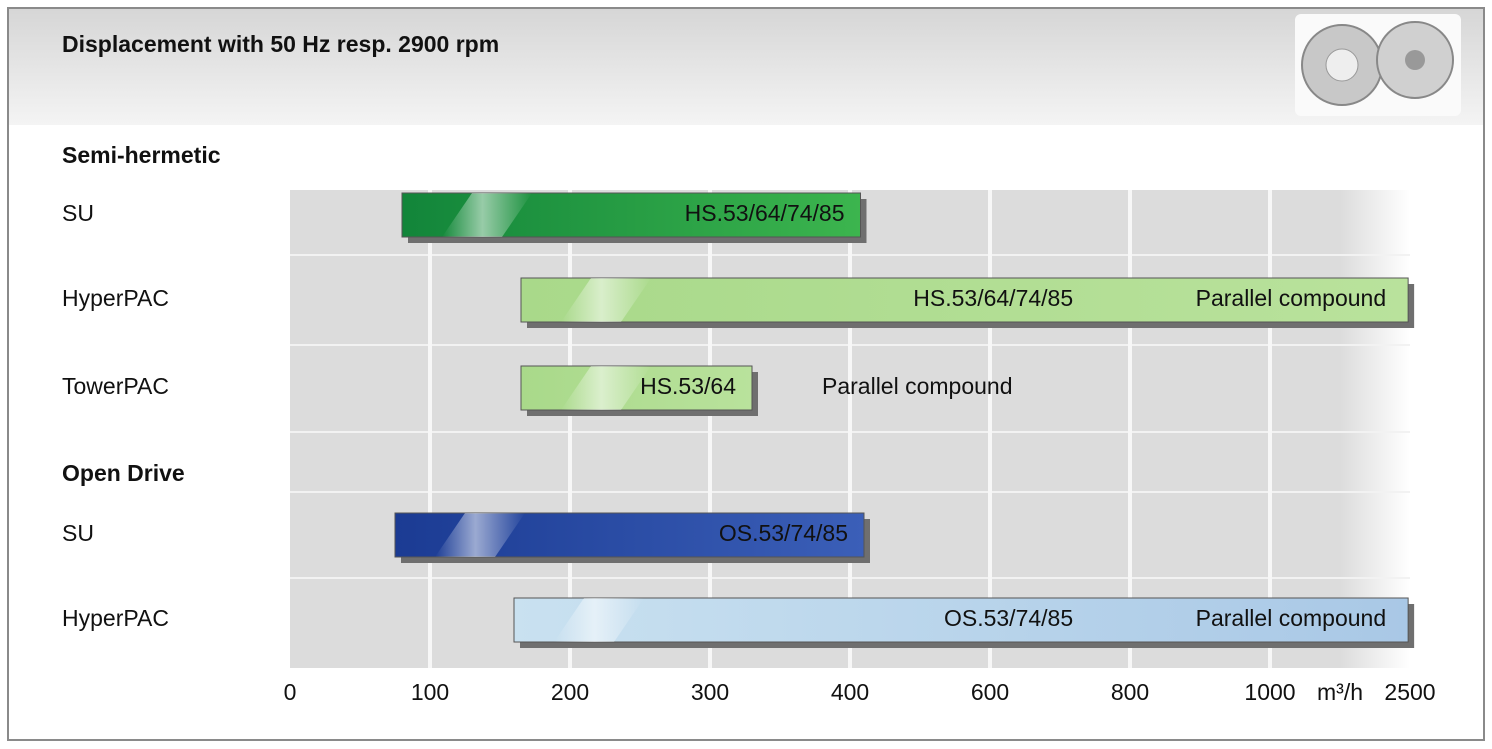  Describe the element at coordinates (990, 692) in the screenshot. I see `x-tick-label: 600` at that location.